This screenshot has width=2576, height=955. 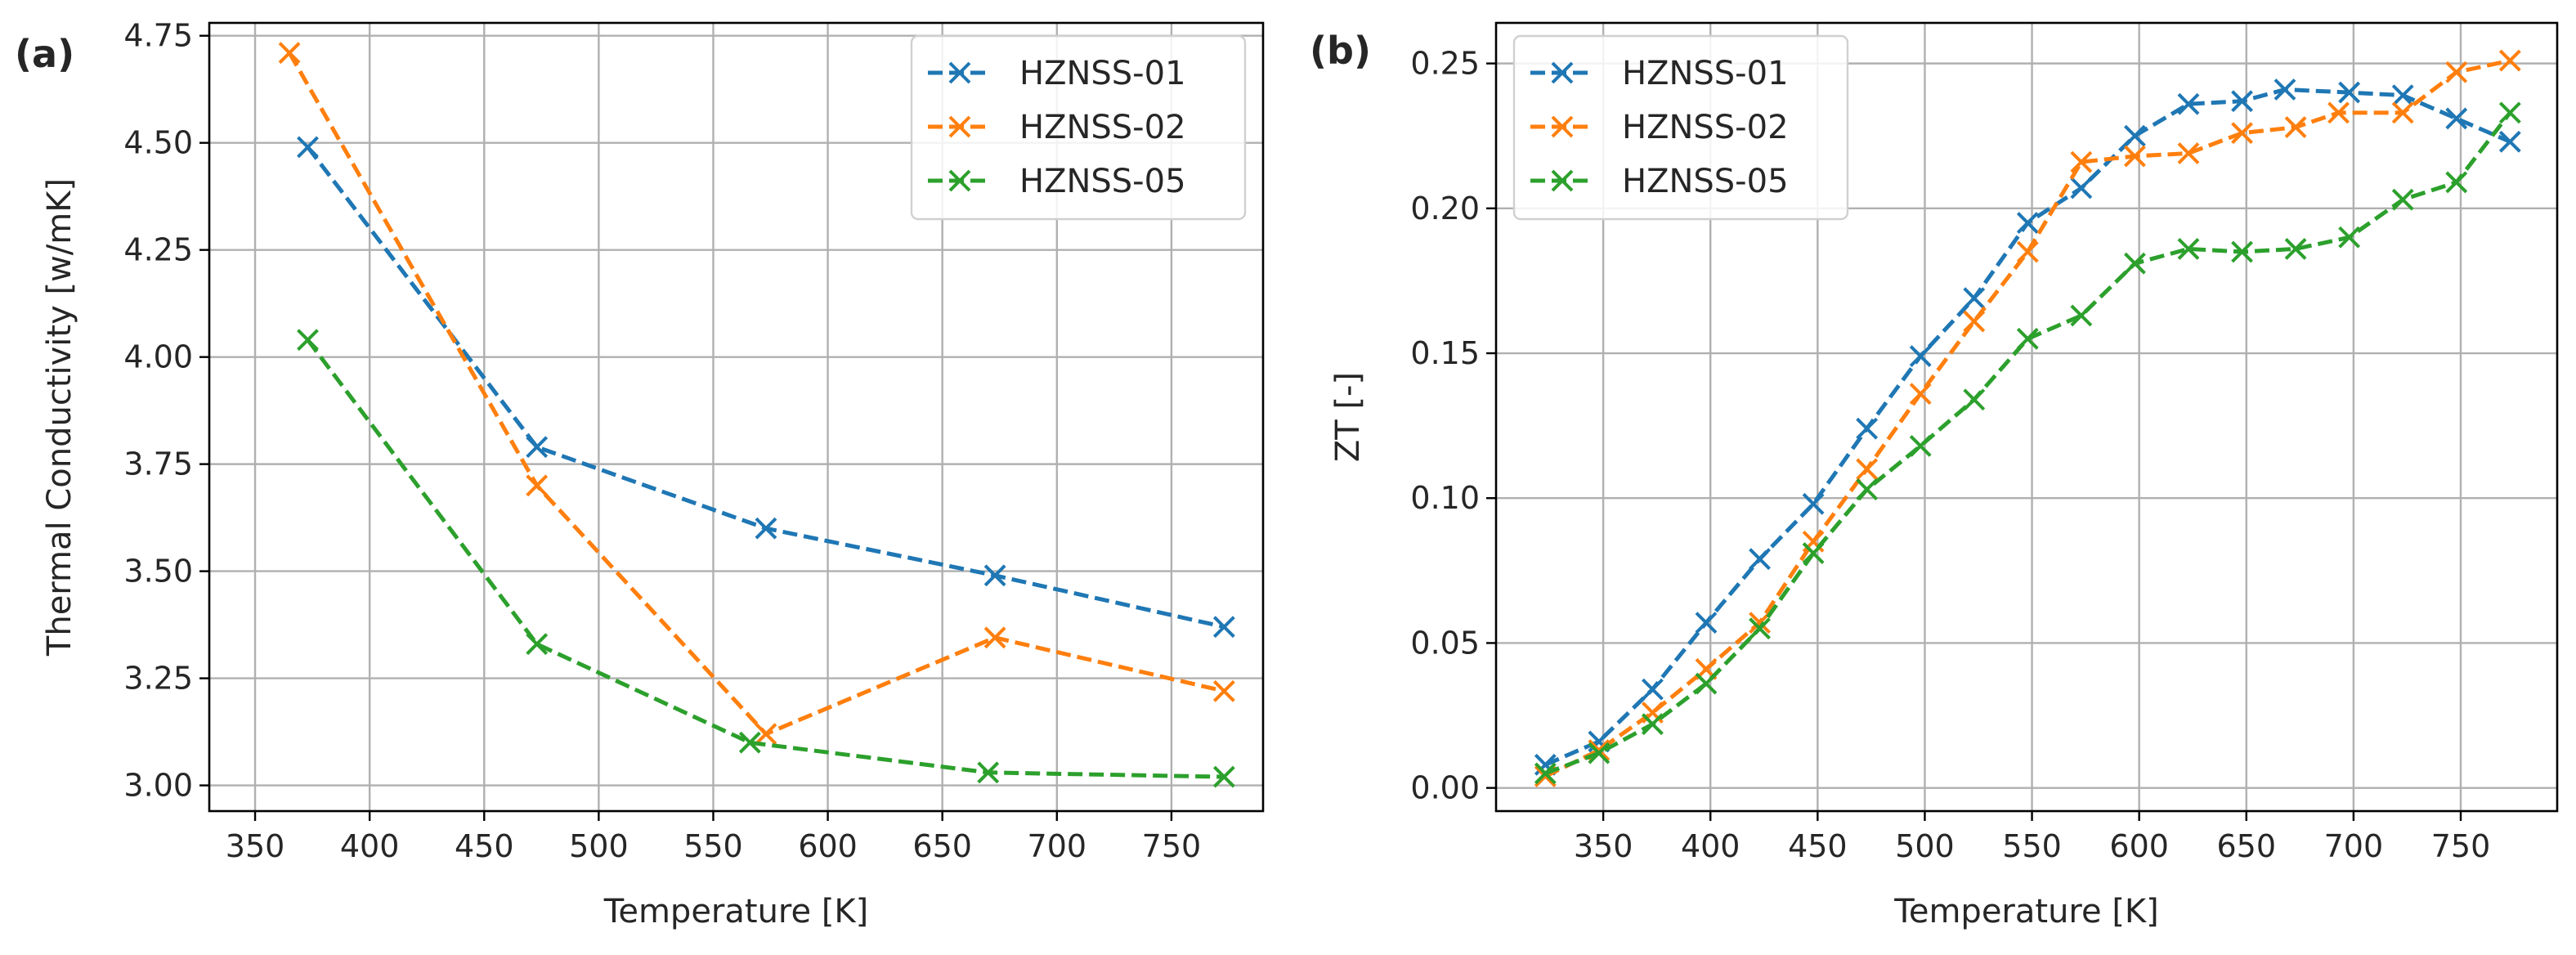 What do you see at coordinates (158, 679) in the screenshot?
I see `y-tick-label: 3.25` at bounding box center [158, 679].